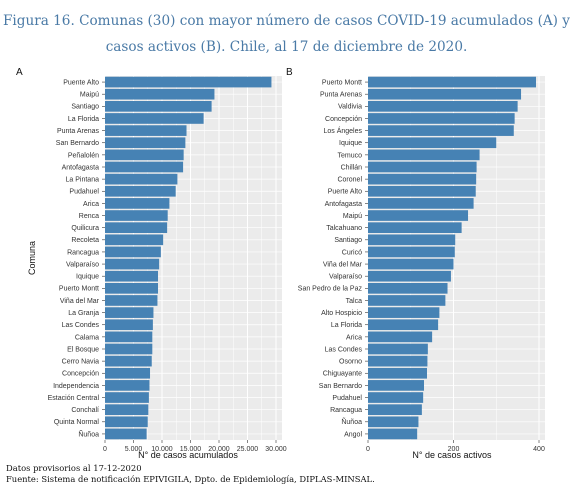  I want to click on panel-a-category-label: Iquique, so click(87, 277).